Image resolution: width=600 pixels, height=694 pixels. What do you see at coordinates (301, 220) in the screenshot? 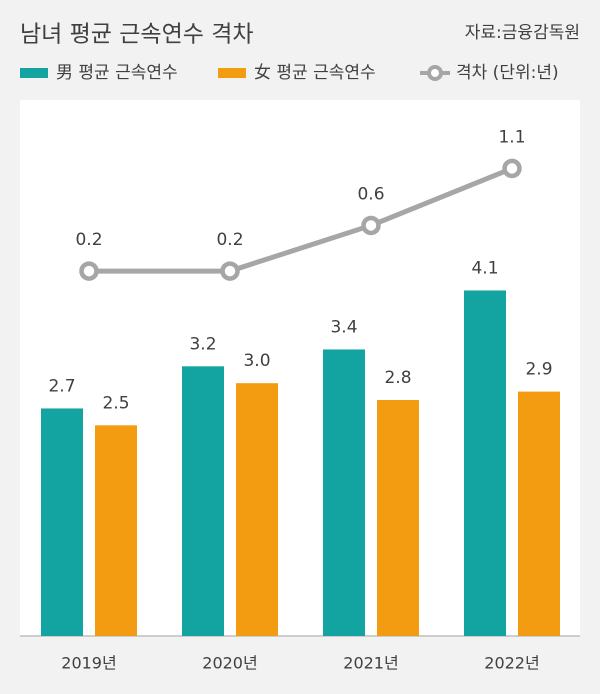
I see `gap-line` at bounding box center [301, 220].